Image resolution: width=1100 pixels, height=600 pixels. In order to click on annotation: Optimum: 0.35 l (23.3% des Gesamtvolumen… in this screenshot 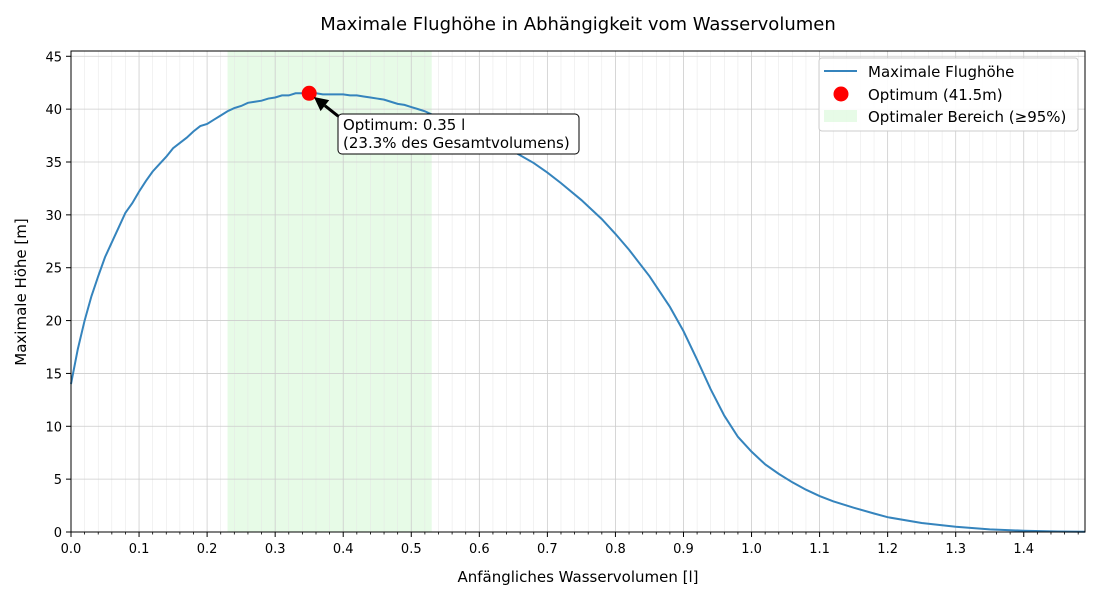, I will do `click(446, 125)`.